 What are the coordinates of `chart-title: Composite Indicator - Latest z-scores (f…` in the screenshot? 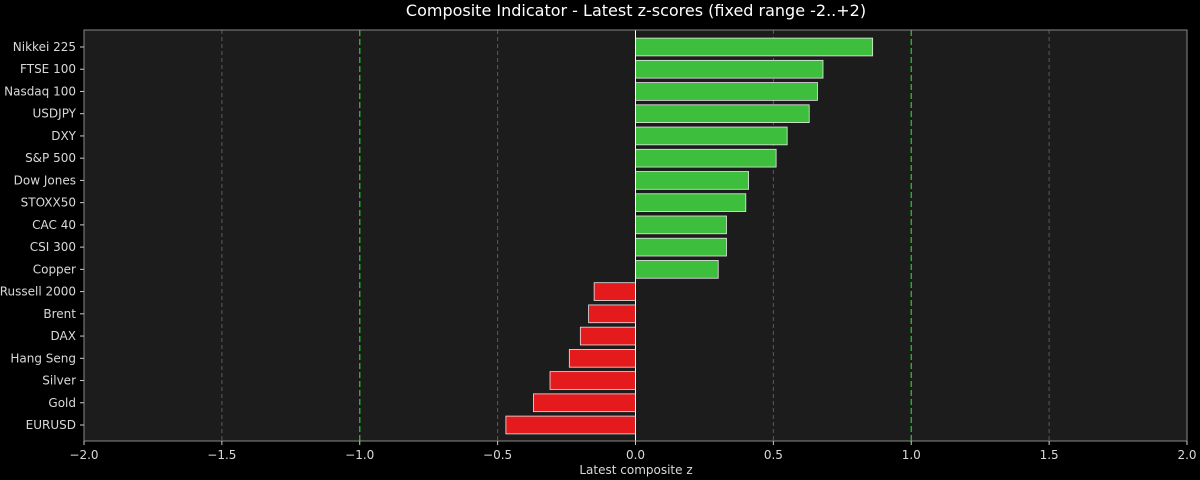 It's located at (636, 10).